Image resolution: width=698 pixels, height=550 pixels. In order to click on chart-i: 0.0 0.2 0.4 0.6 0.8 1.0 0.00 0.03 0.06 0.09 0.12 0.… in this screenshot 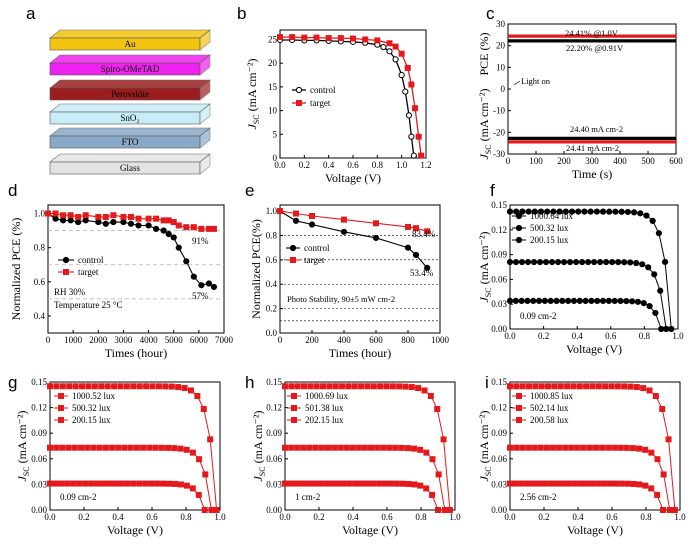, I will do `click(581, 457)`.